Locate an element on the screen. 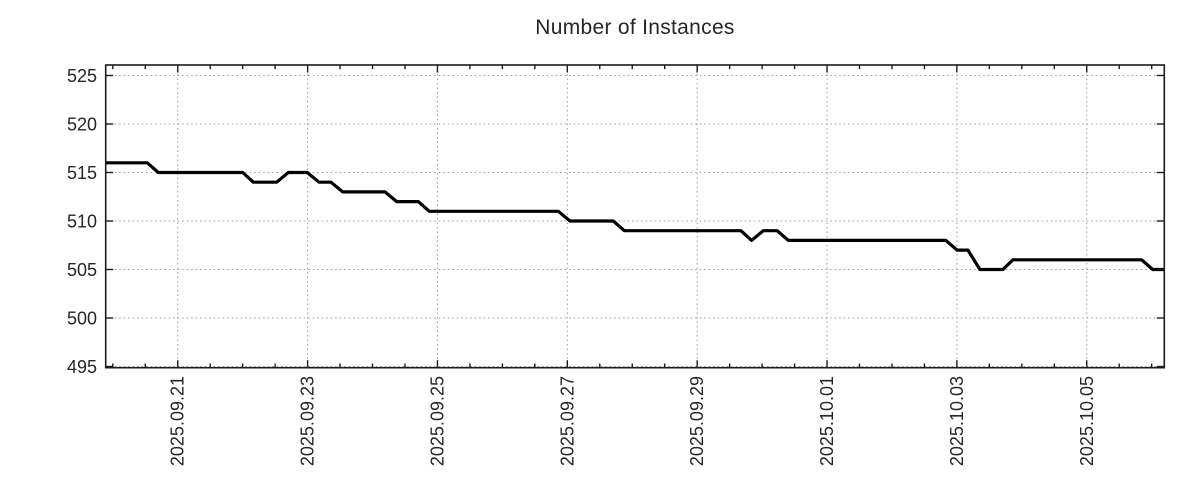 This screenshot has width=1200, height=500. y-tick-label: 525 is located at coordinates (82, 76).